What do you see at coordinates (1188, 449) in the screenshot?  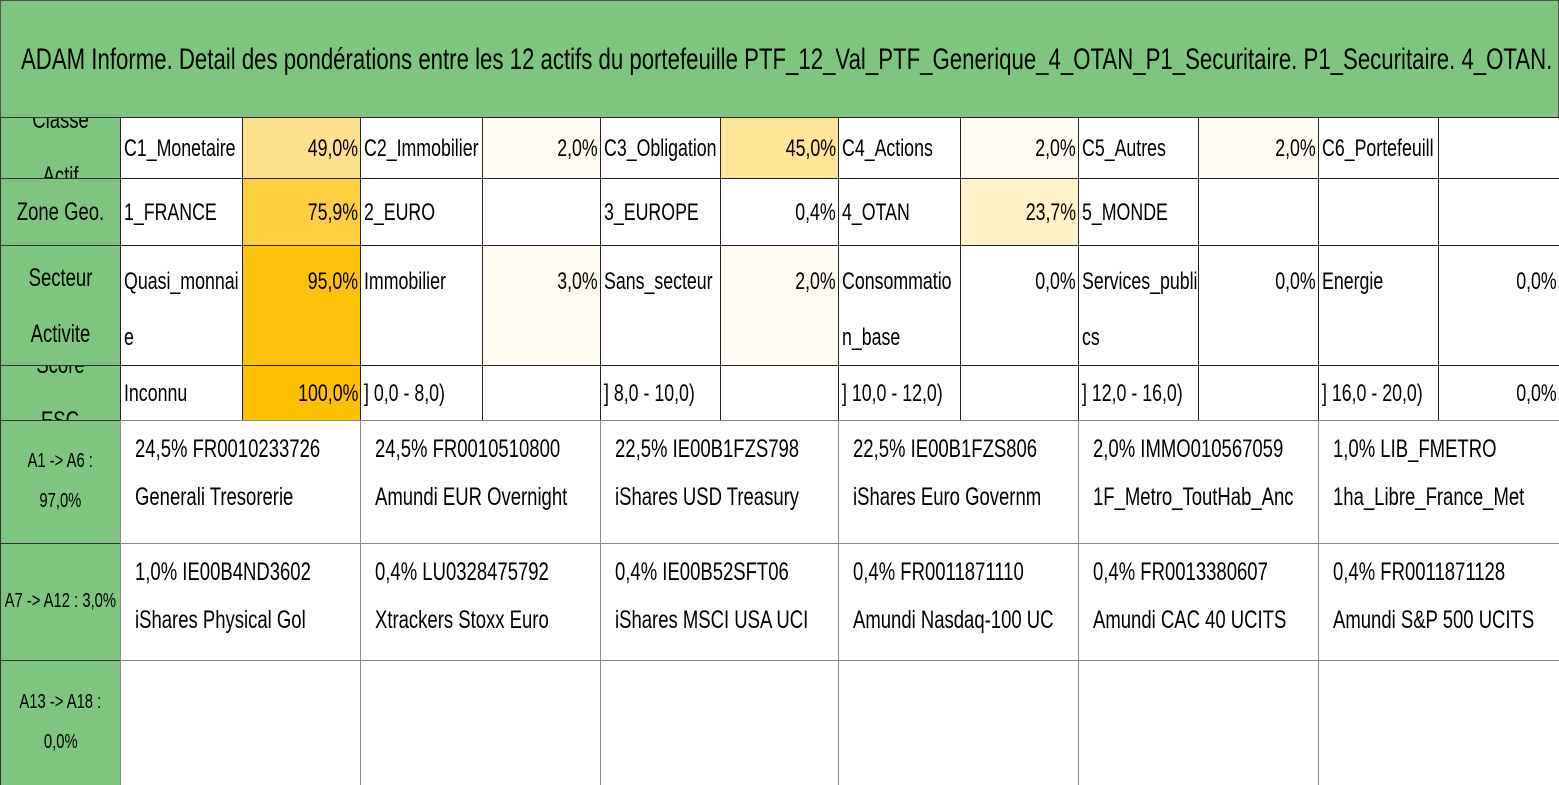 I see `asset-weight-isin: 2,0% IMMO010567059` at bounding box center [1188, 449].